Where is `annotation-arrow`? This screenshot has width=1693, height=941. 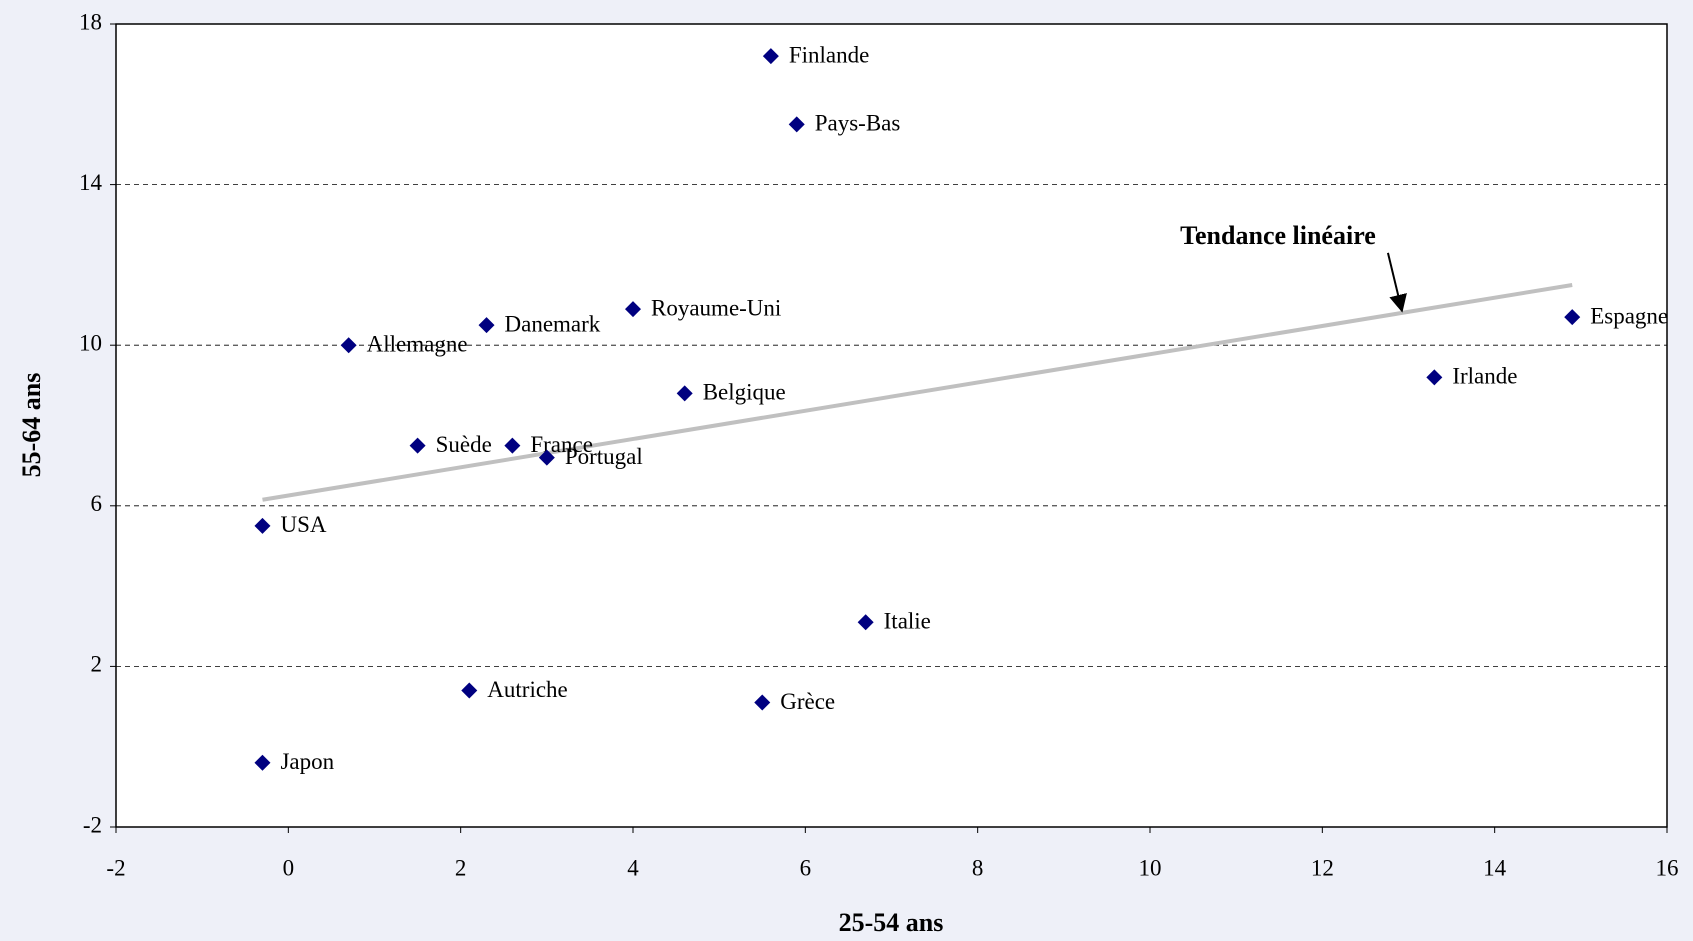 annotation-arrow is located at coordinates (1396, 282).